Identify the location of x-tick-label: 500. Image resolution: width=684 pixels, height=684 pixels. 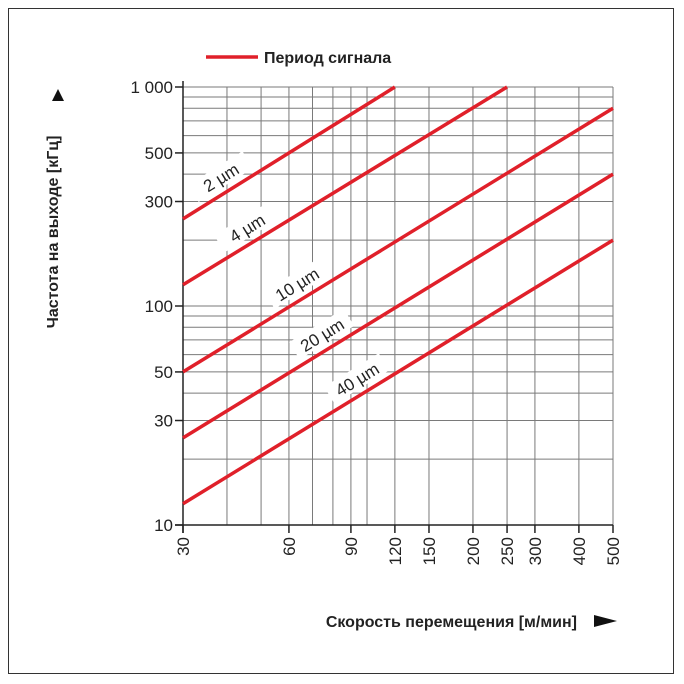
(613, 551).